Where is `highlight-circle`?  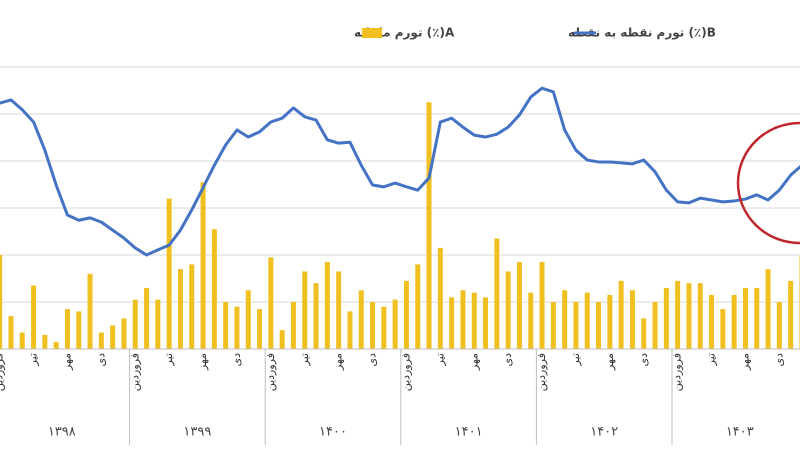
highlight-circle is located at coordinates (768, 183).